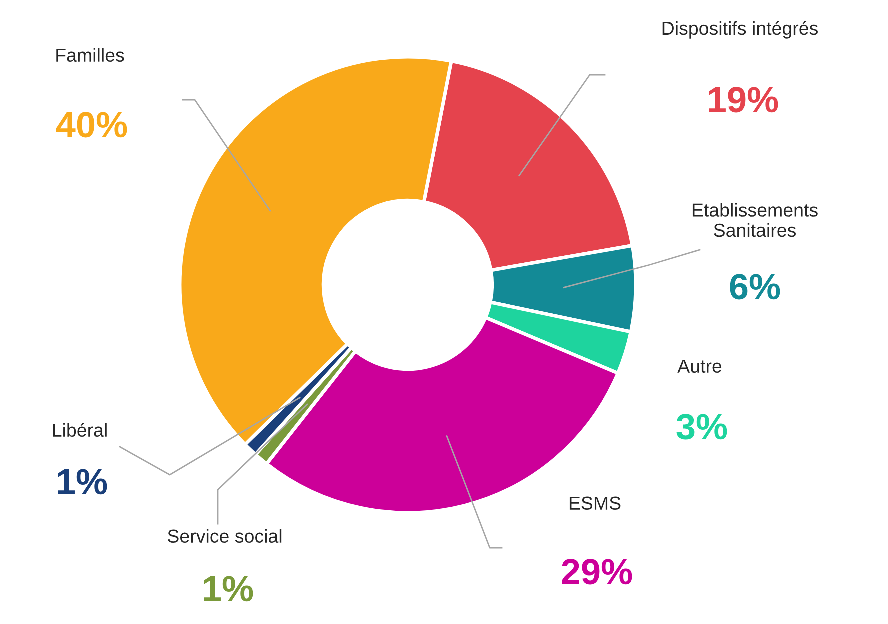  Describe the element at coordinates (92, 125) in the screenshot. I see `data-label: 40%` at that location.